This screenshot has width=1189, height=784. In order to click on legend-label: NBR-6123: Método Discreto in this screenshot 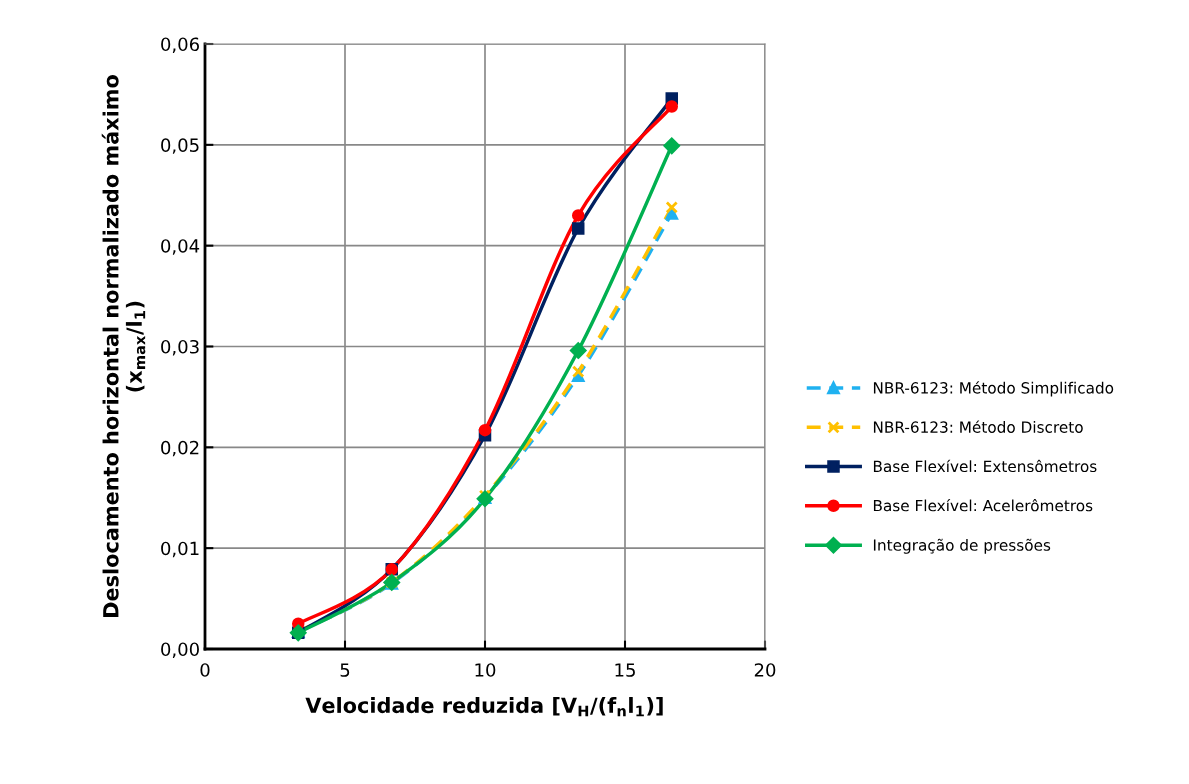, I will do `click(978, 426)`.